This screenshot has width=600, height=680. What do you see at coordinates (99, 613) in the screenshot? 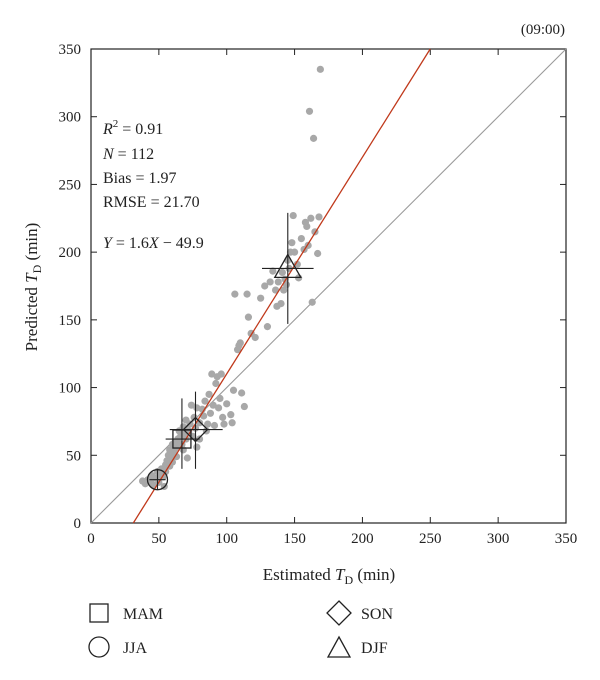
I see `legend-square-marker` at bounding box center [99, 613].